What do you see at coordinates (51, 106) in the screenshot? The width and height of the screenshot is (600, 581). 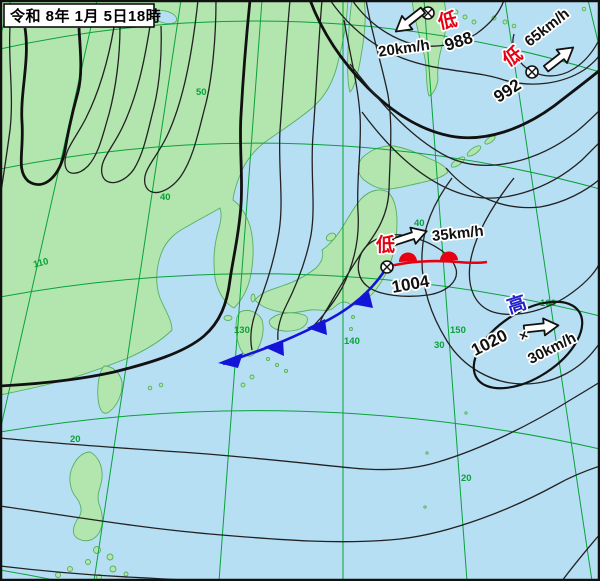 I see `isobar-bold-trough` at bounding box center [51, 106].